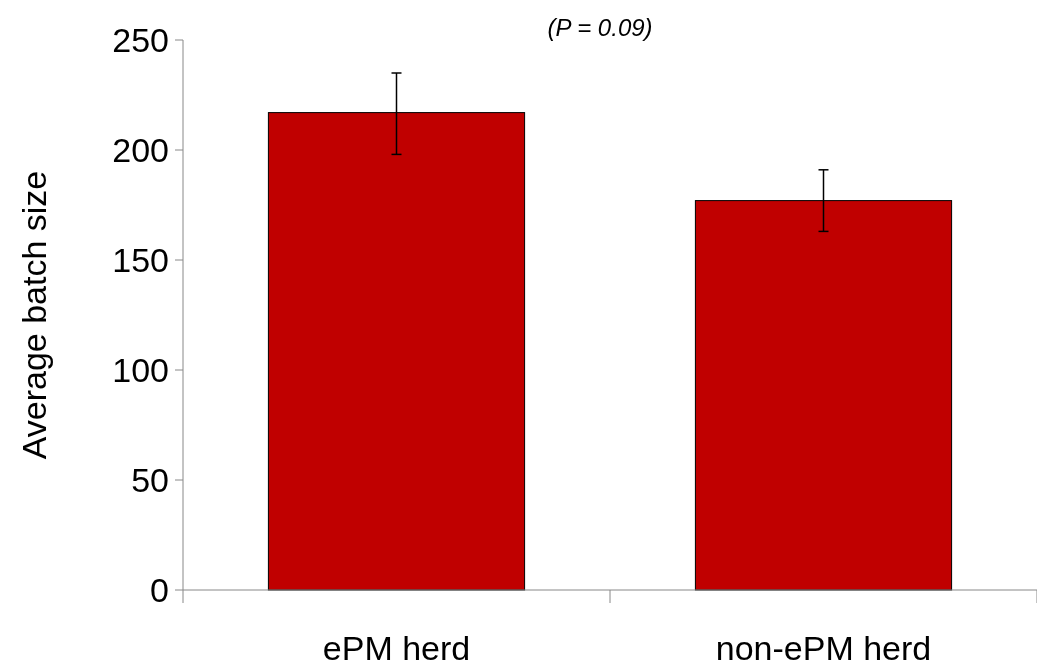  I want to click on x-tick-label: ePM herd, so click(396, 648).